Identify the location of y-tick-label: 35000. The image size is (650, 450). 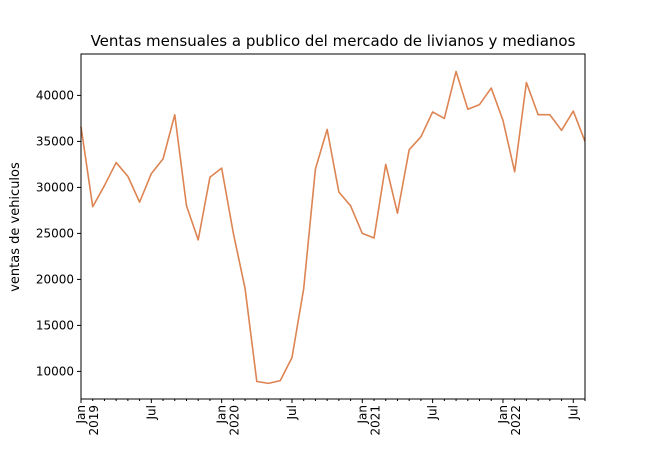
(55, 141).